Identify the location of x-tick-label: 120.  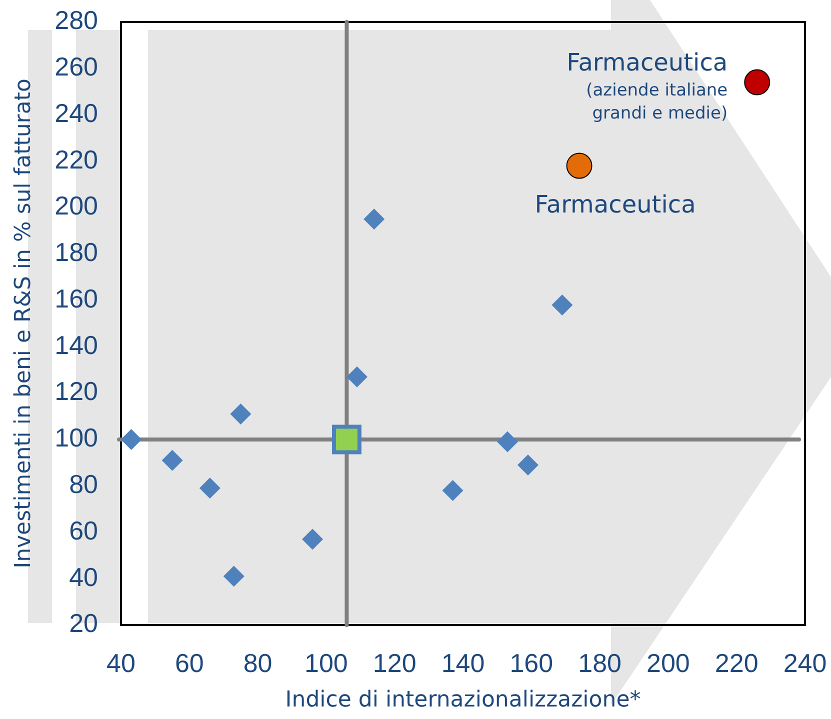
(394, 663).